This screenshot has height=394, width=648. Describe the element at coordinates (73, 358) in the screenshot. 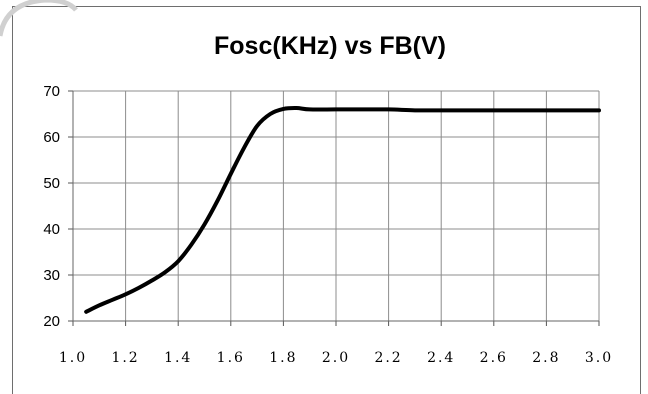

I see `x-tick-label: 1.0` at that location.